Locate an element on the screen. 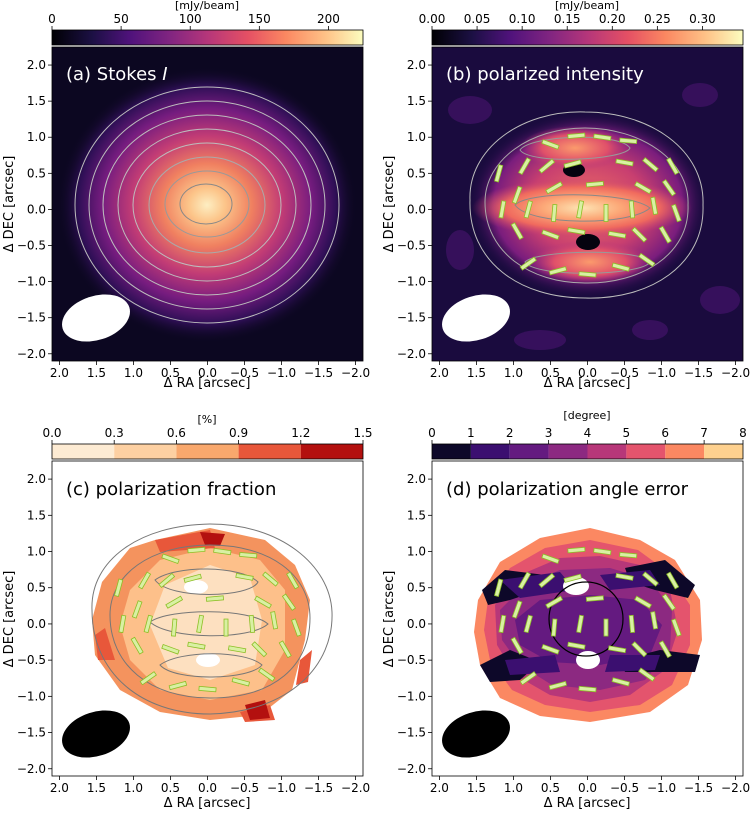 This screenshot has width=751, height=817. colorbar-tick-label: 0.30 is located at coordinates (702, 19).